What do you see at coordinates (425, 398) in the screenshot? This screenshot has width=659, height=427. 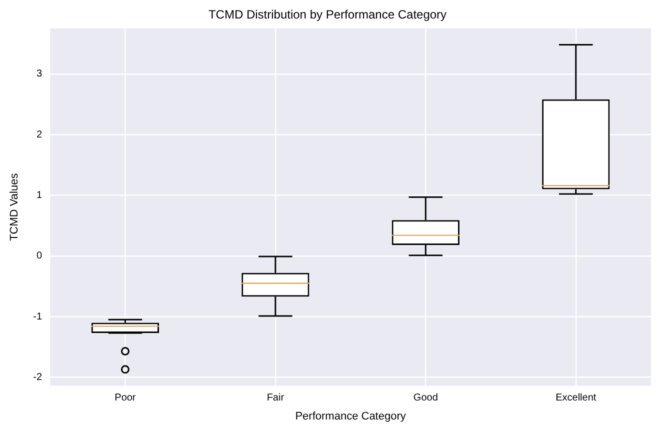 I see `x-tick-label: Good` at bounding box center [425, 398].